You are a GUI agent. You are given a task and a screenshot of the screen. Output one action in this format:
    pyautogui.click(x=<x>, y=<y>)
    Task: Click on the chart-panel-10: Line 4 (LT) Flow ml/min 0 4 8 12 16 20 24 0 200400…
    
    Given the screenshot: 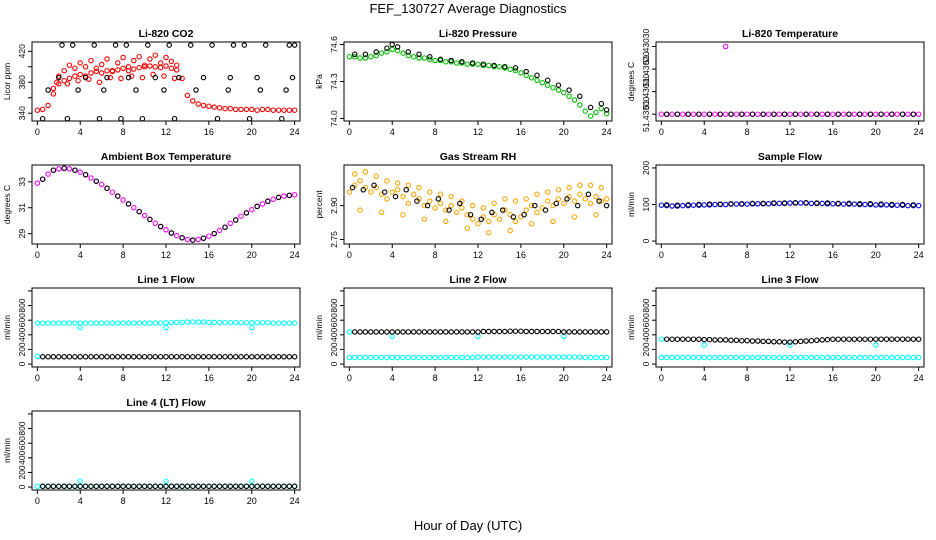 What is the action you would take?
    pyautogui.click(x=151, y=451)
    